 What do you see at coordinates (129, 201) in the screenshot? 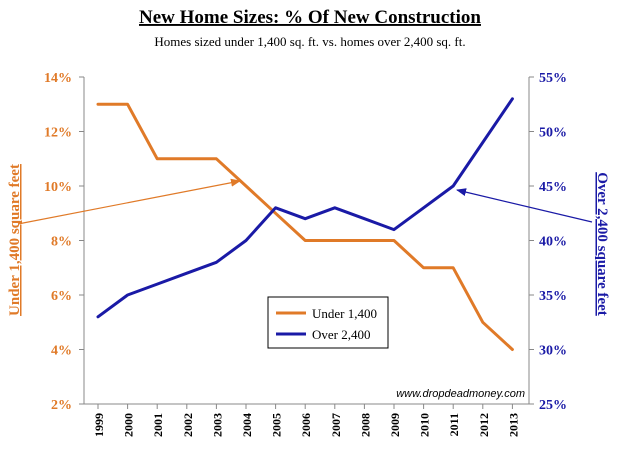
I see `left-annotation-arrow` at bounding box center [129, 201].